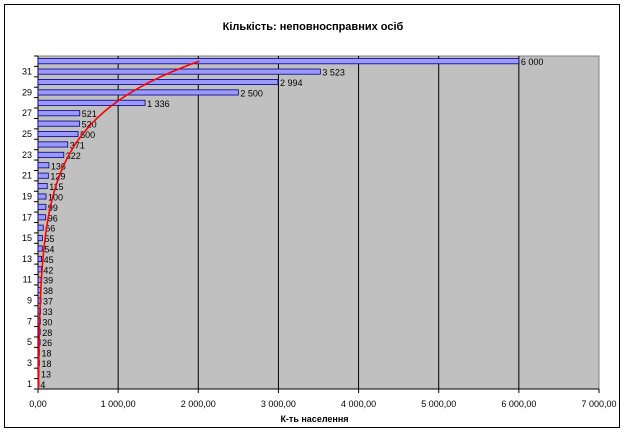 Image resolution: width=626 pixels, height=434 pixels. I want to click on y-tick-label: 7, so click(29, 321).